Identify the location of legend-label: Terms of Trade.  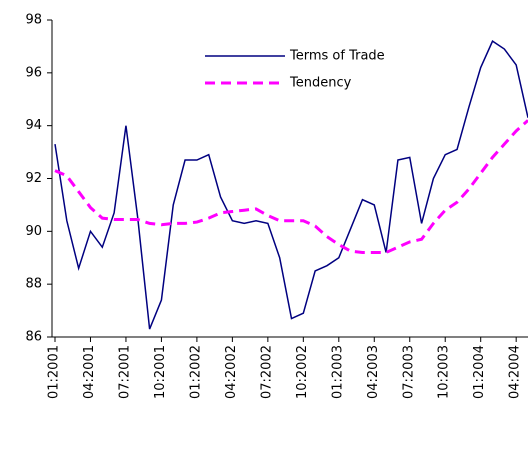
(337, 56).